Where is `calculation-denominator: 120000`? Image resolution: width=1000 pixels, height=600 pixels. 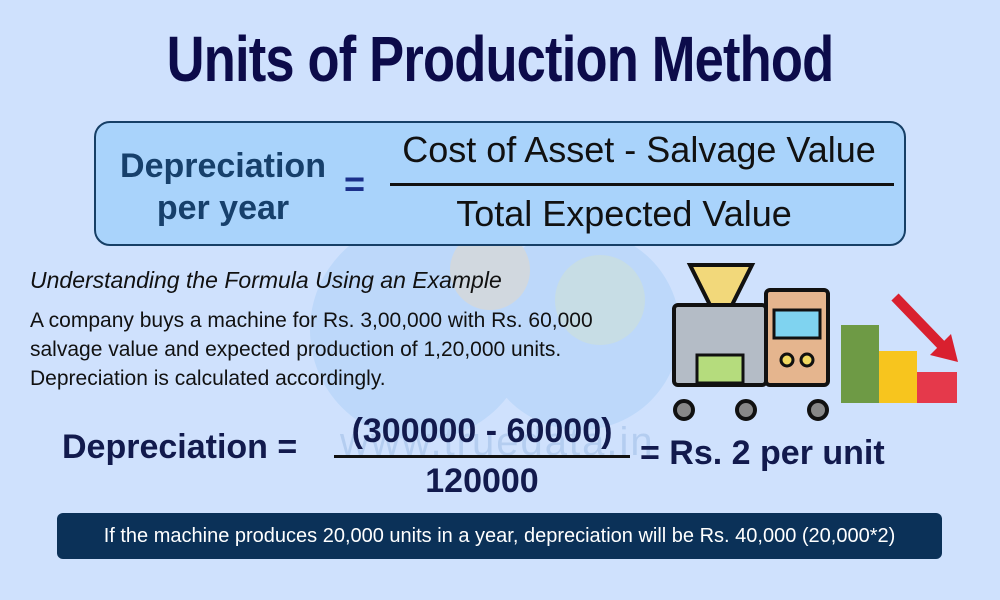
calculation-denominator: 120000 is located at coordinates (482, 481).